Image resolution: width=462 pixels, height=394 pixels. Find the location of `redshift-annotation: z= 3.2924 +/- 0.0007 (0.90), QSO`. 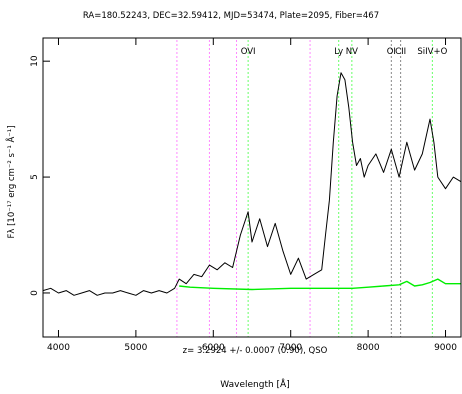

redshift-annotation: z= 3.2924 +/- 0.0007 (0.90), QSO is located at coordinates (255, 351).